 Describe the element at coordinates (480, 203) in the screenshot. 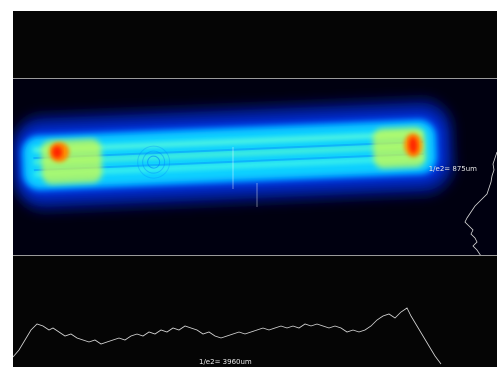

I see `vertical-profile-plot` at that location.